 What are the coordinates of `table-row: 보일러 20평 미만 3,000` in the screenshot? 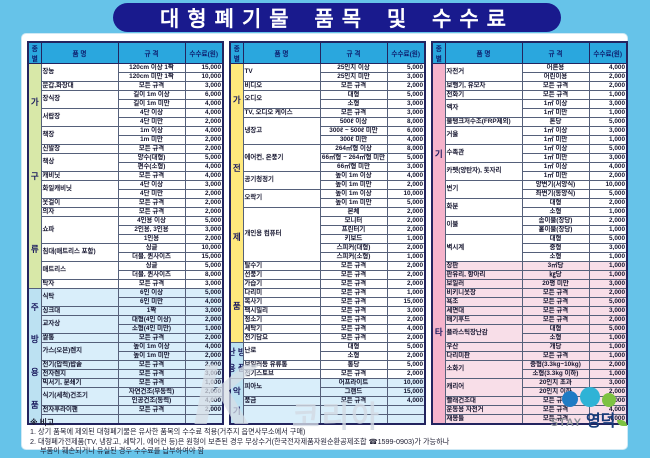 It's located at (530, 284).